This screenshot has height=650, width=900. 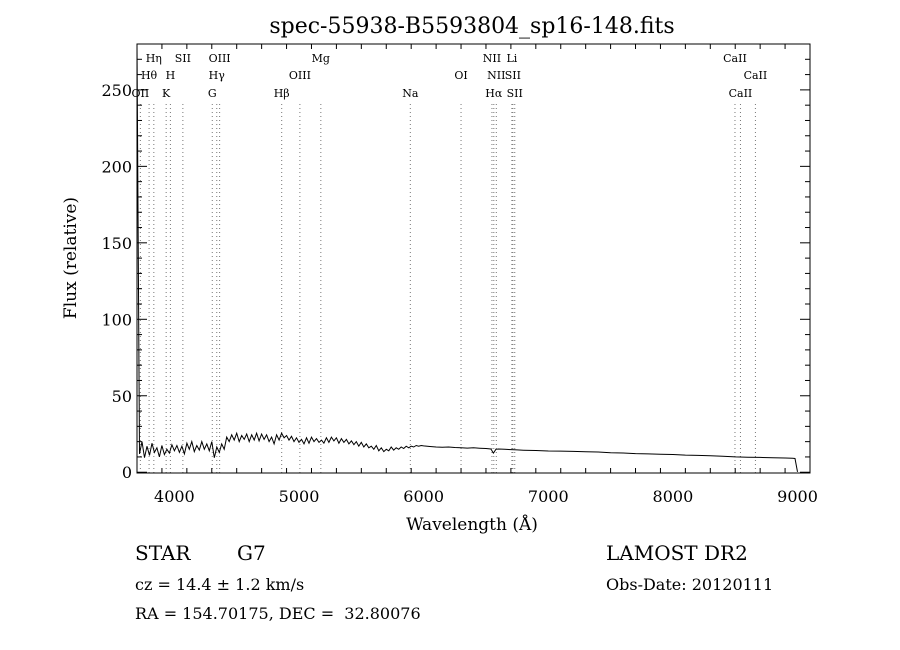 I want to click on marker-label-13: SII, so click(x=513, y=75).